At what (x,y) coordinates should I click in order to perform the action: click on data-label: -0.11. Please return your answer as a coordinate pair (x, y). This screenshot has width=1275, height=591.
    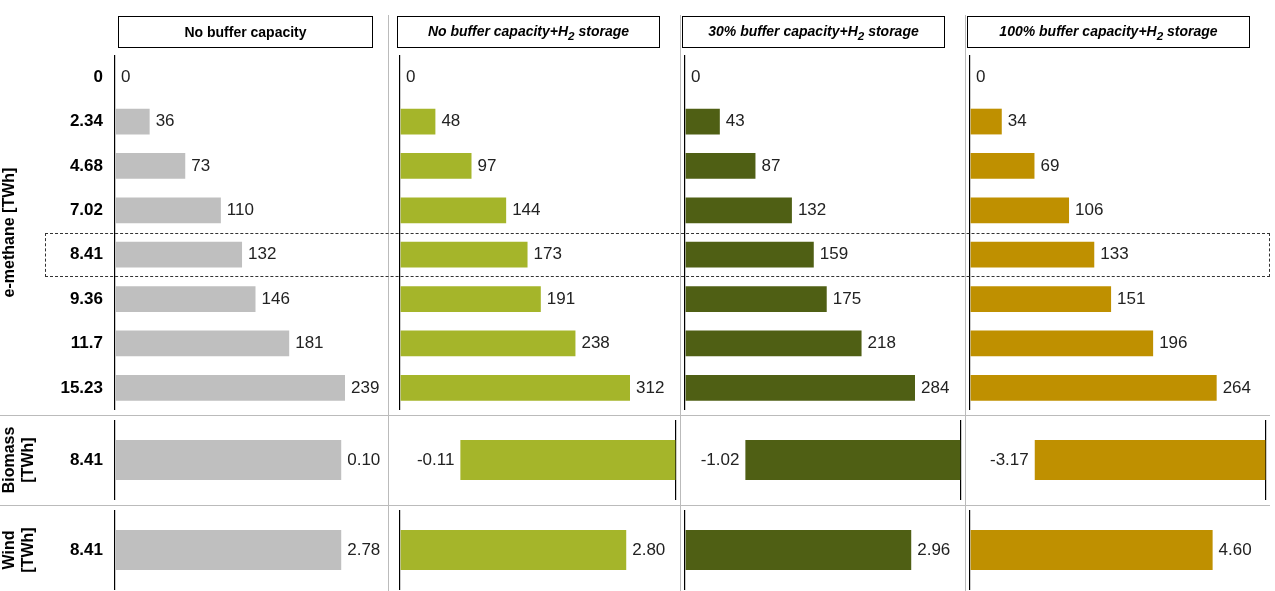
    Looking at the image, I should click on (435, 459).